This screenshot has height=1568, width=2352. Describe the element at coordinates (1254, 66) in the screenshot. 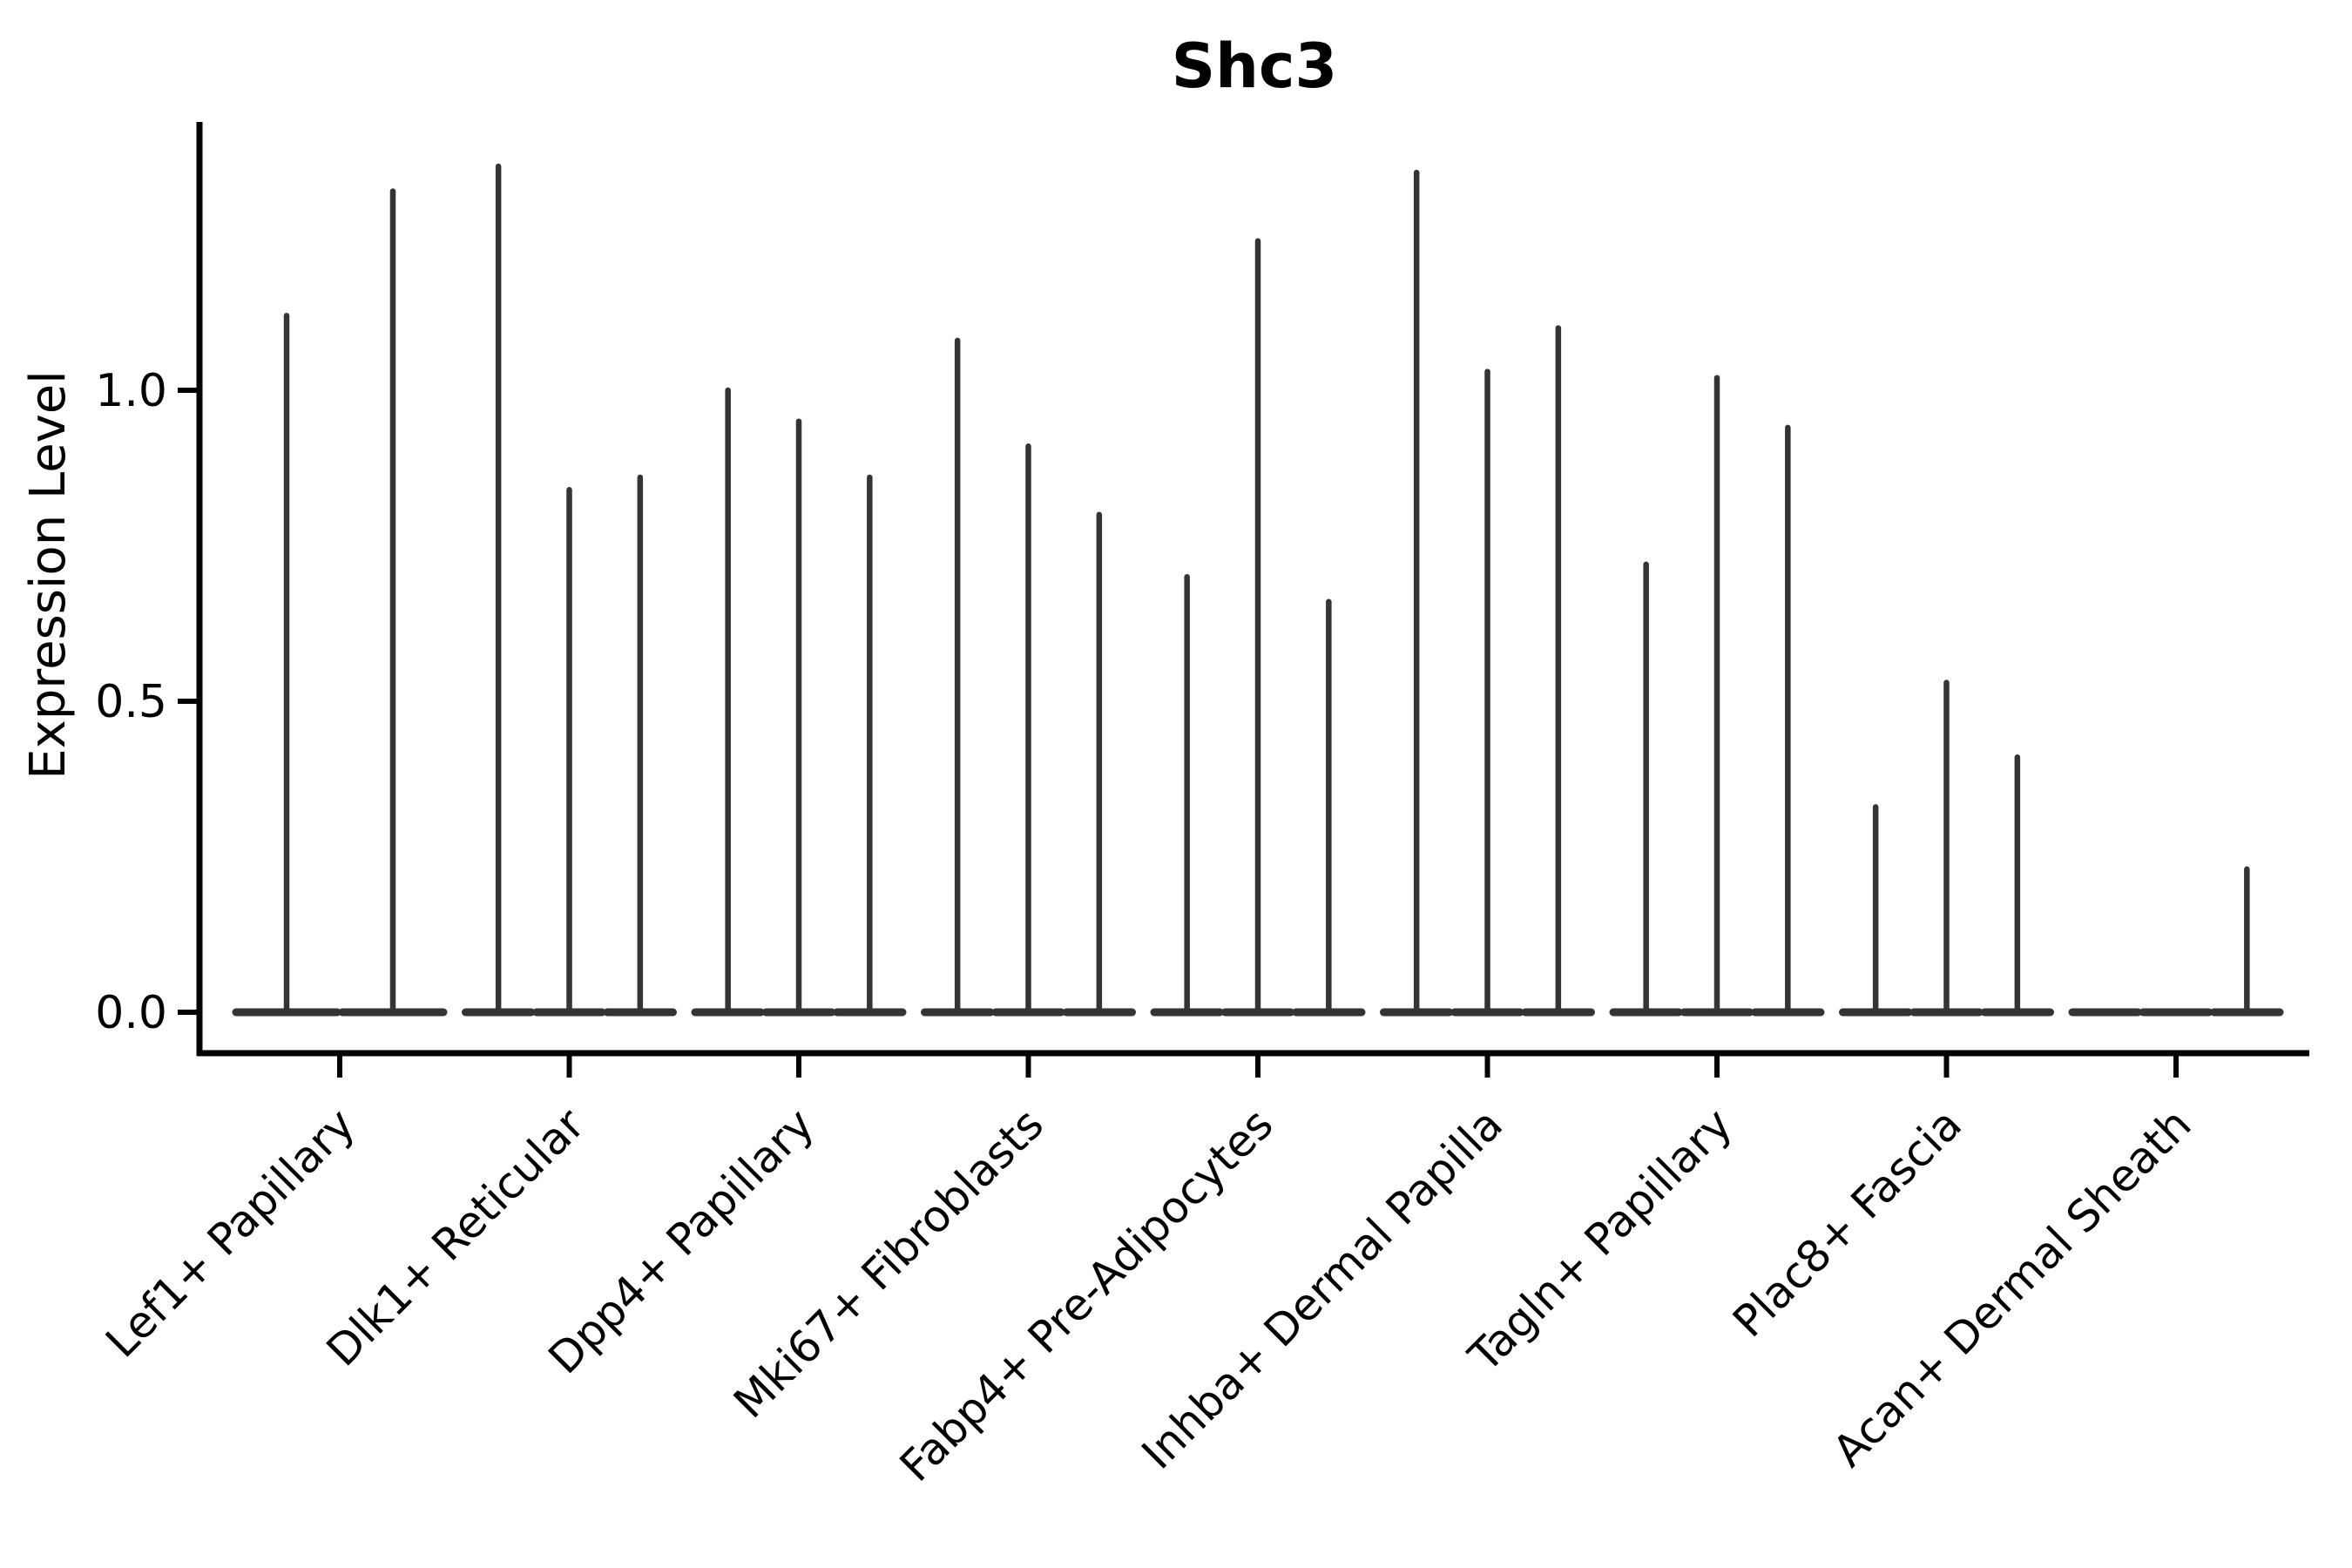

I see `chart-title: Shc3` at that location.